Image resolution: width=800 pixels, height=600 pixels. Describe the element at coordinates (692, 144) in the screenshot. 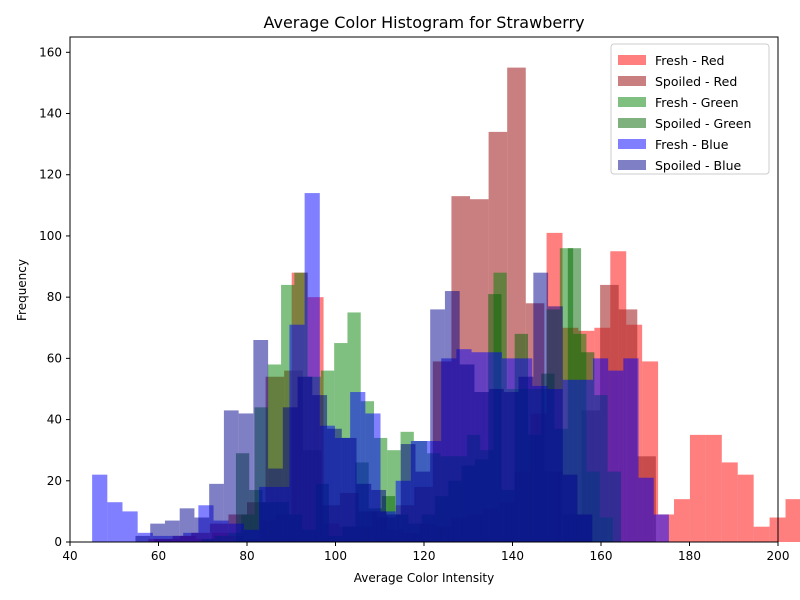

I see `legend-label: Fresh - Blue` at that location.